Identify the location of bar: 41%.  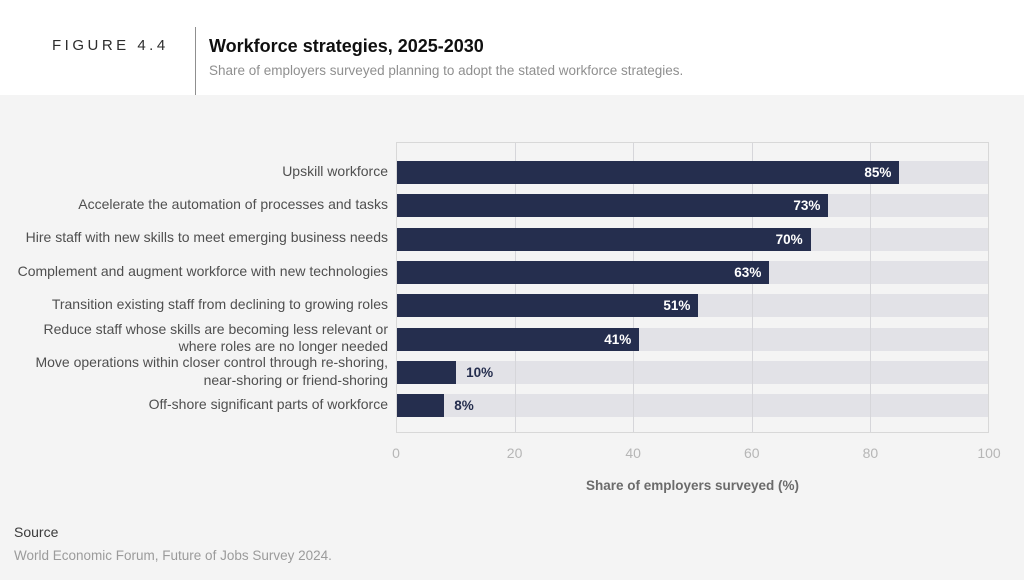
(518, 339).